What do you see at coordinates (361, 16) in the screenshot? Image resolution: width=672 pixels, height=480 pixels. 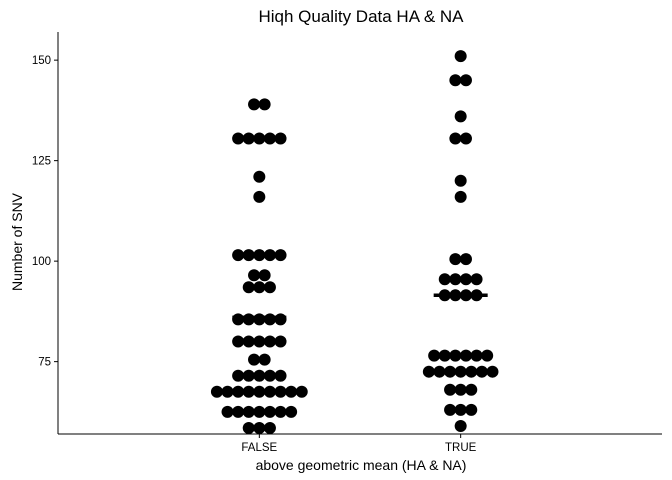 I see `chart-title: Hiqh Quality Data HA & NA` at bounding box center [361, 16].